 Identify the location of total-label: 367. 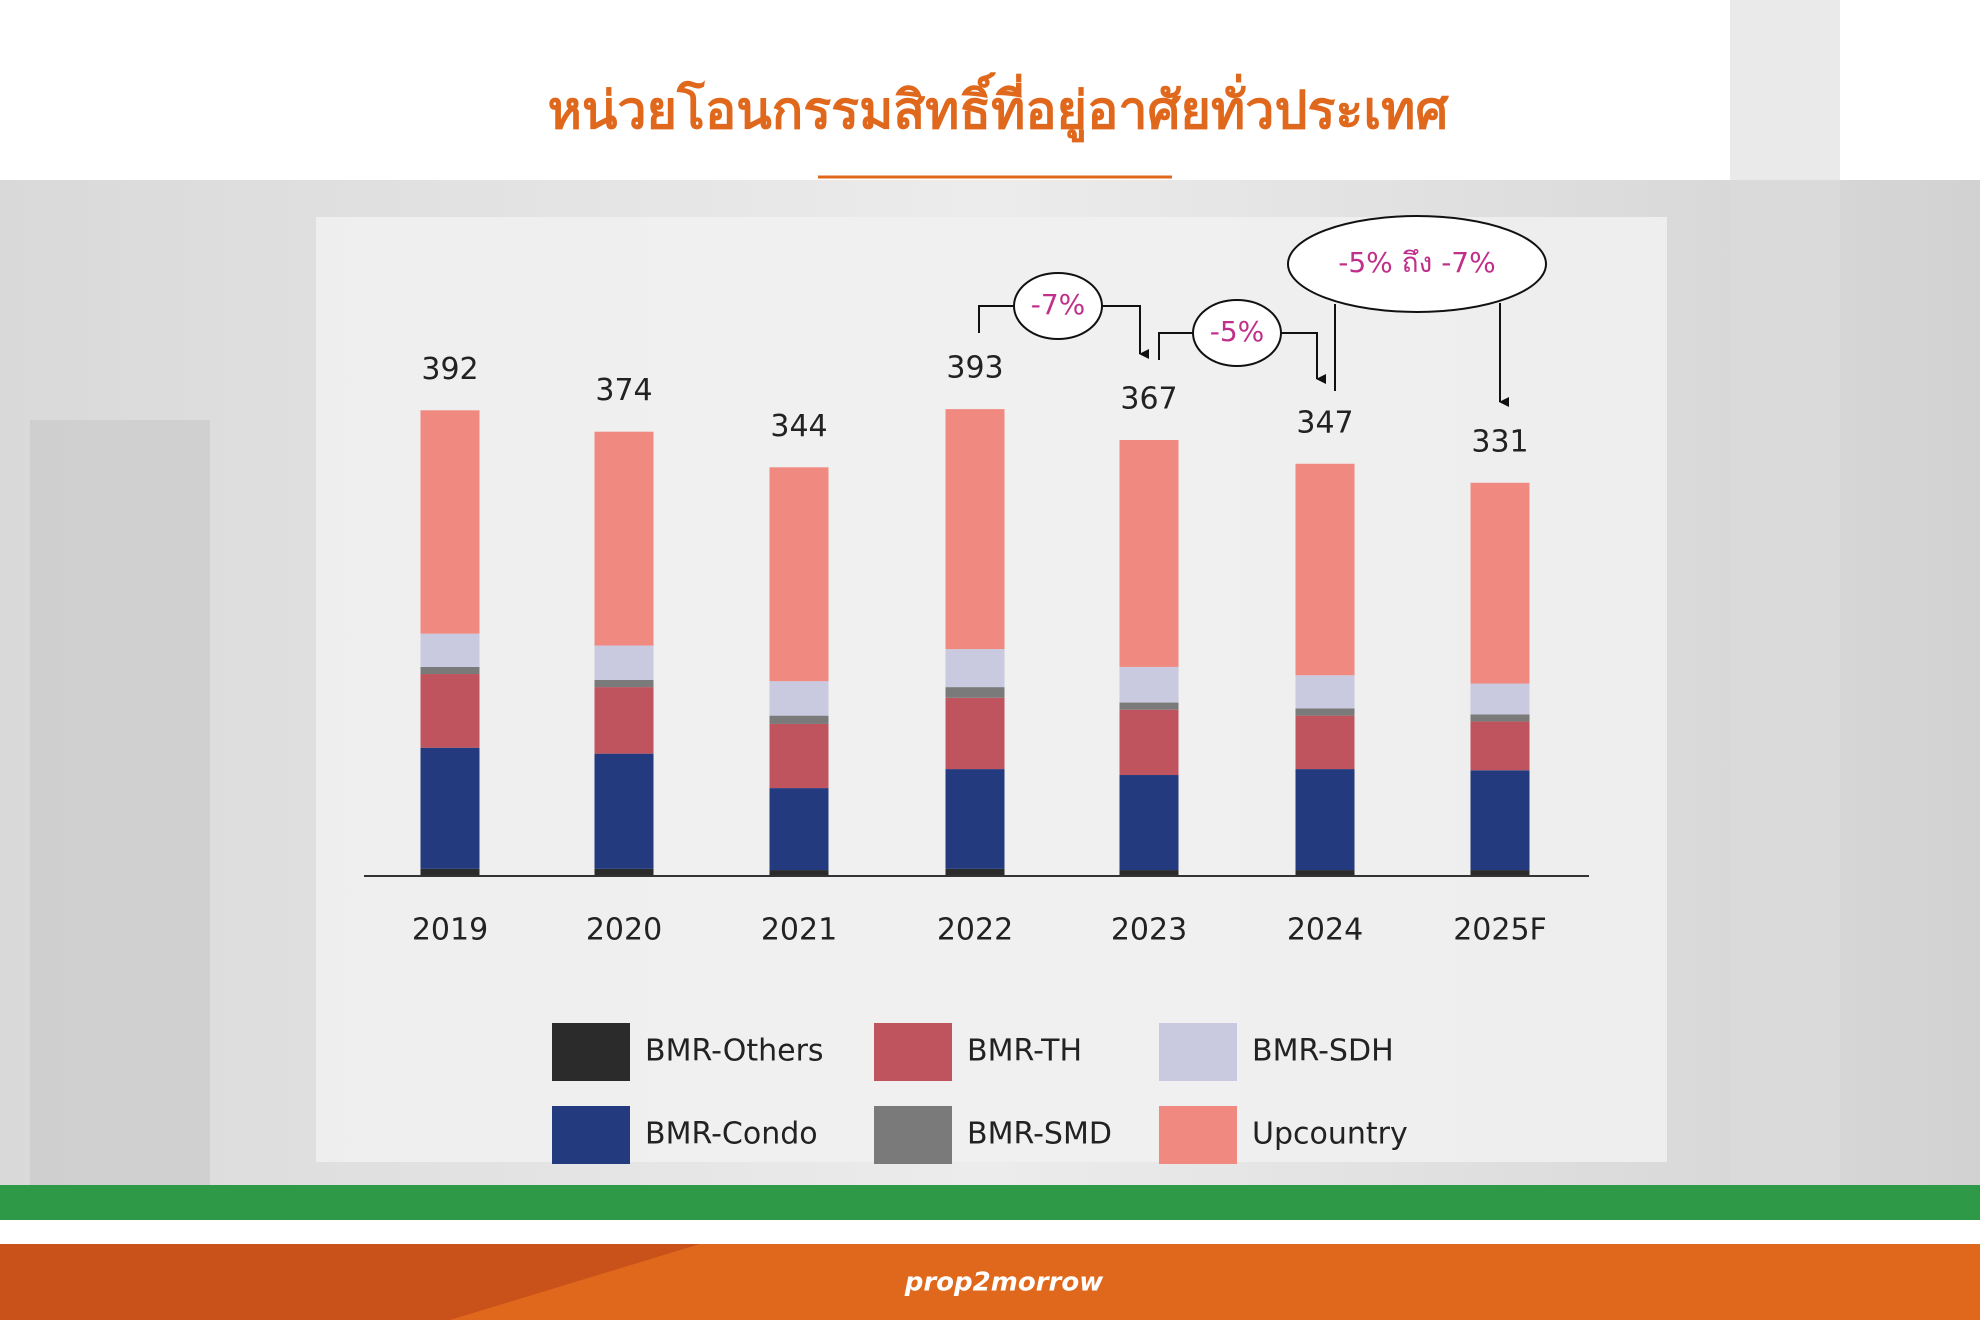
(1148, 399).